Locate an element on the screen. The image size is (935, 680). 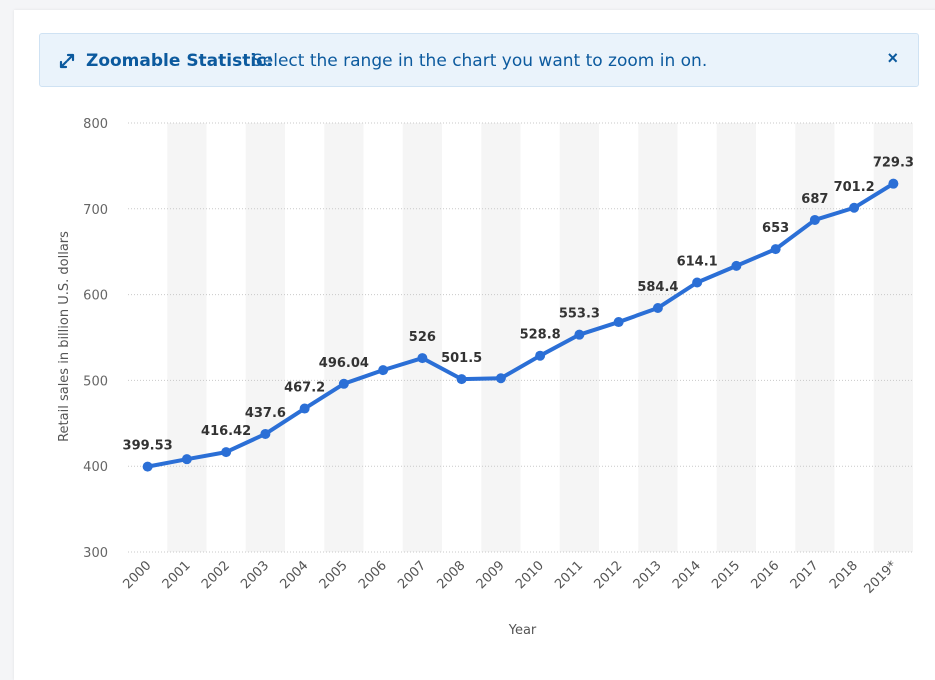
x-tick-label: 2014 is located at coordinates (687, 575).